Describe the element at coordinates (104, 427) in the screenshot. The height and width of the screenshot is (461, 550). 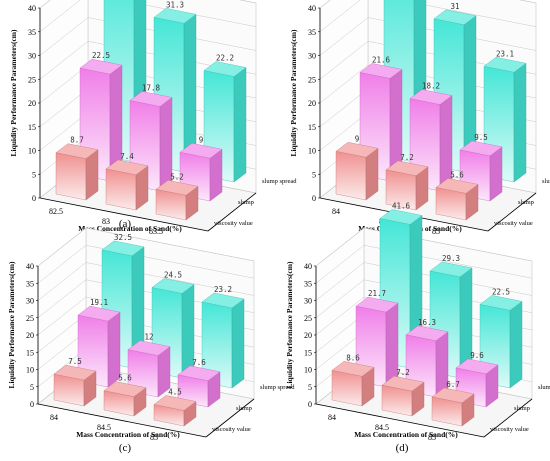
I see `x-tick-label: 84.5` at that location.